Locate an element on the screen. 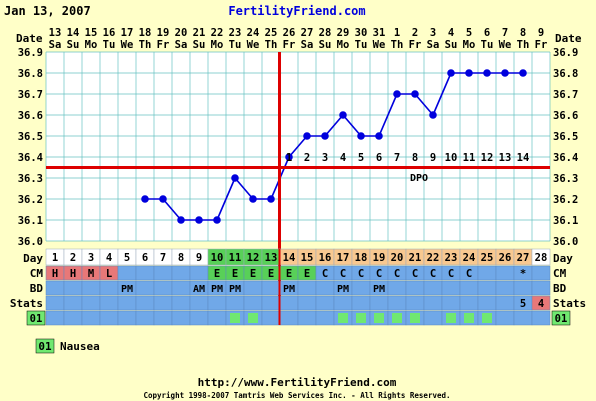 This screenshot has height=401, width=596. date-label: 22 is located at coordinates (217, 33).